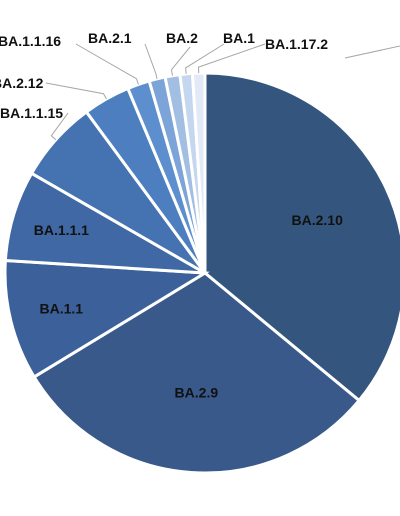  Describe the element at coordinates (239, 38) in the screenshot. I see `slice-label-ba-1: BA.1` at that location.